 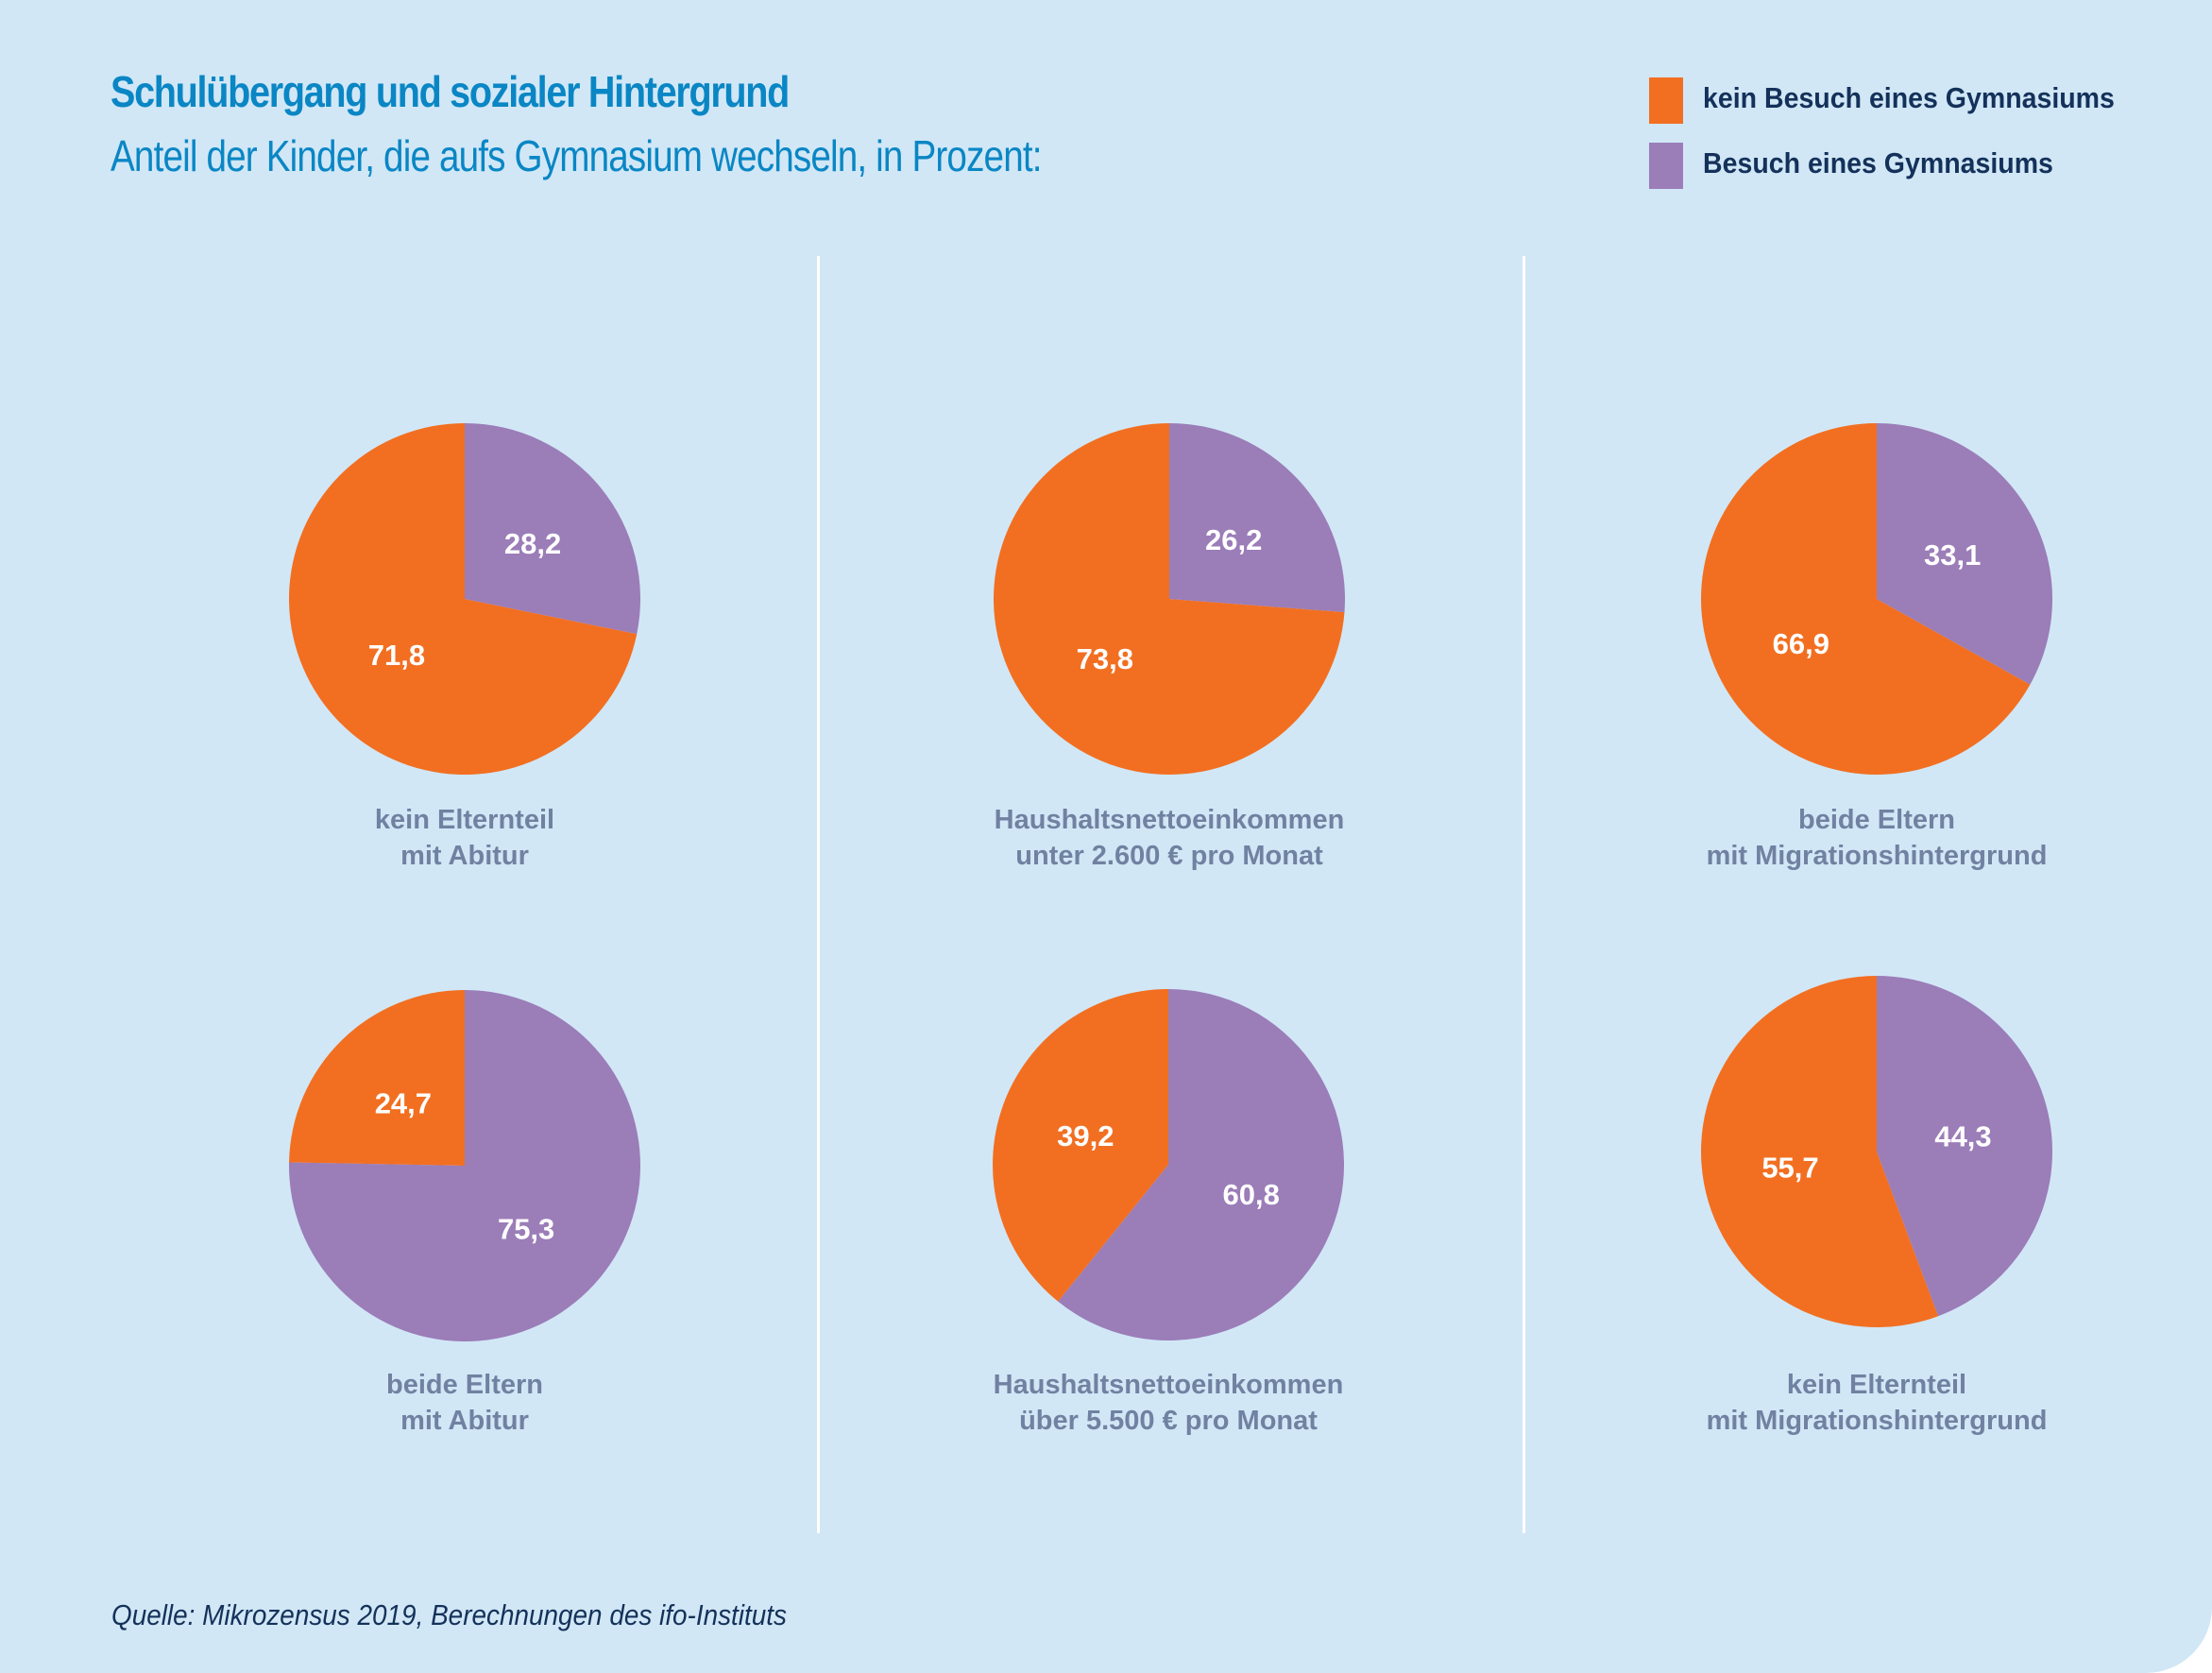 I want to click on pie-chart: 24,7 75,3 beide Eltern mit Abitur, so click(x=464, y=1213).